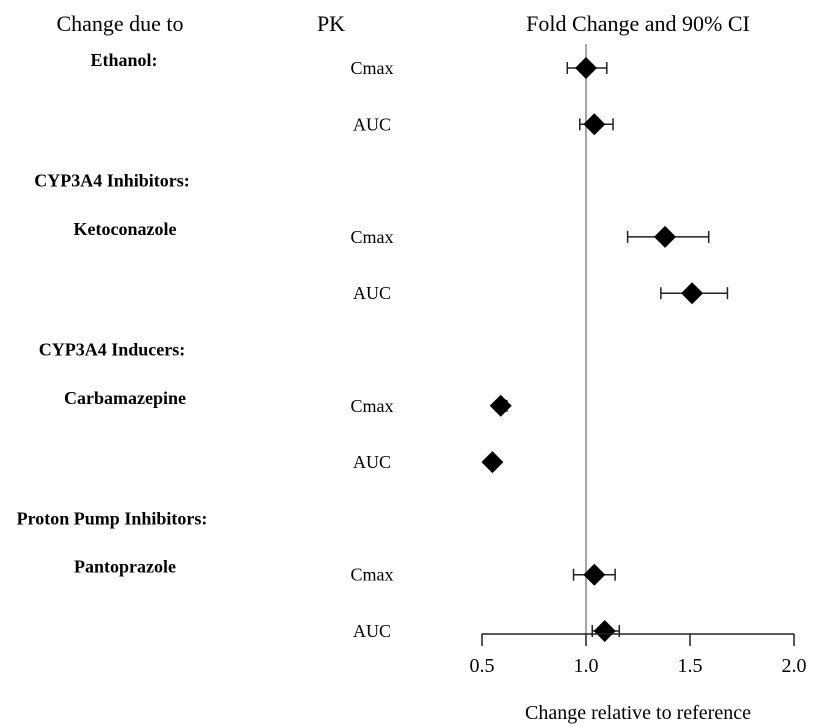 The width and height of the screenshot is (813, 727). I want to click on group-header-label: Proton Pump Inhibitors:, so click(112, 518).